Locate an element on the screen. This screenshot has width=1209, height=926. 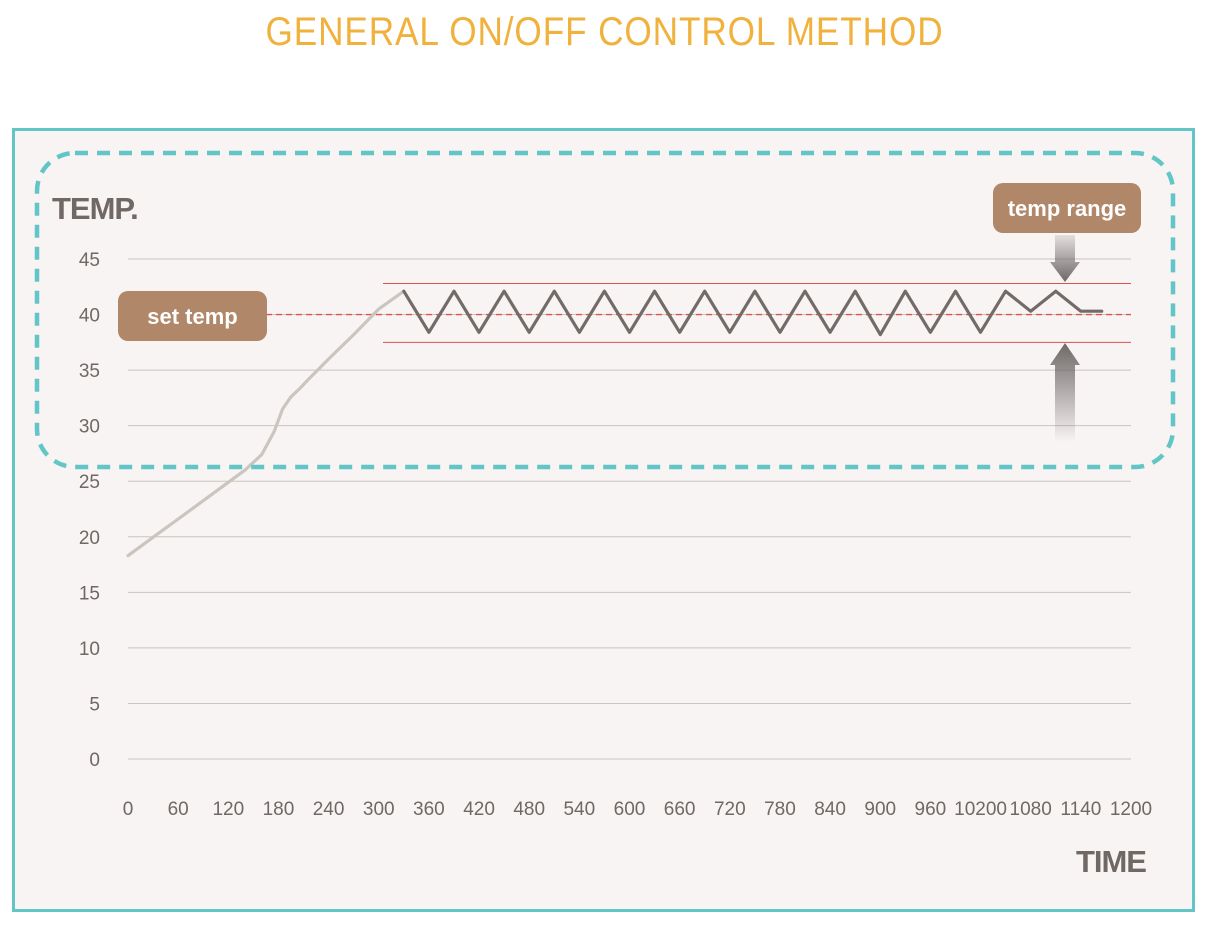
y-tick-label: 30 is located at coordinates (89, 427).